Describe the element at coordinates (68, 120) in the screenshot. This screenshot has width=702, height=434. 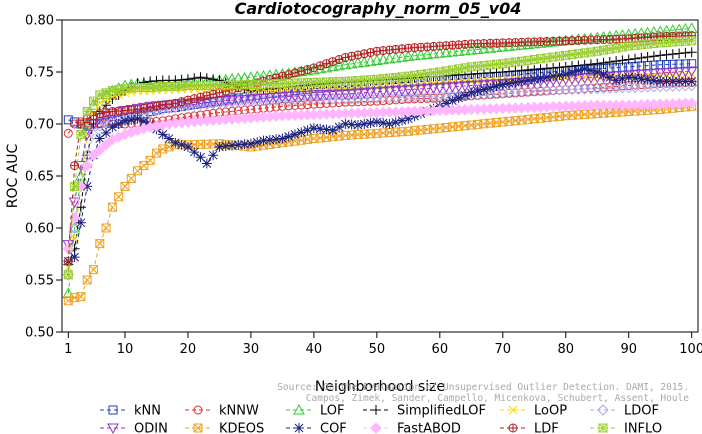
I see `point-knn` at that location.